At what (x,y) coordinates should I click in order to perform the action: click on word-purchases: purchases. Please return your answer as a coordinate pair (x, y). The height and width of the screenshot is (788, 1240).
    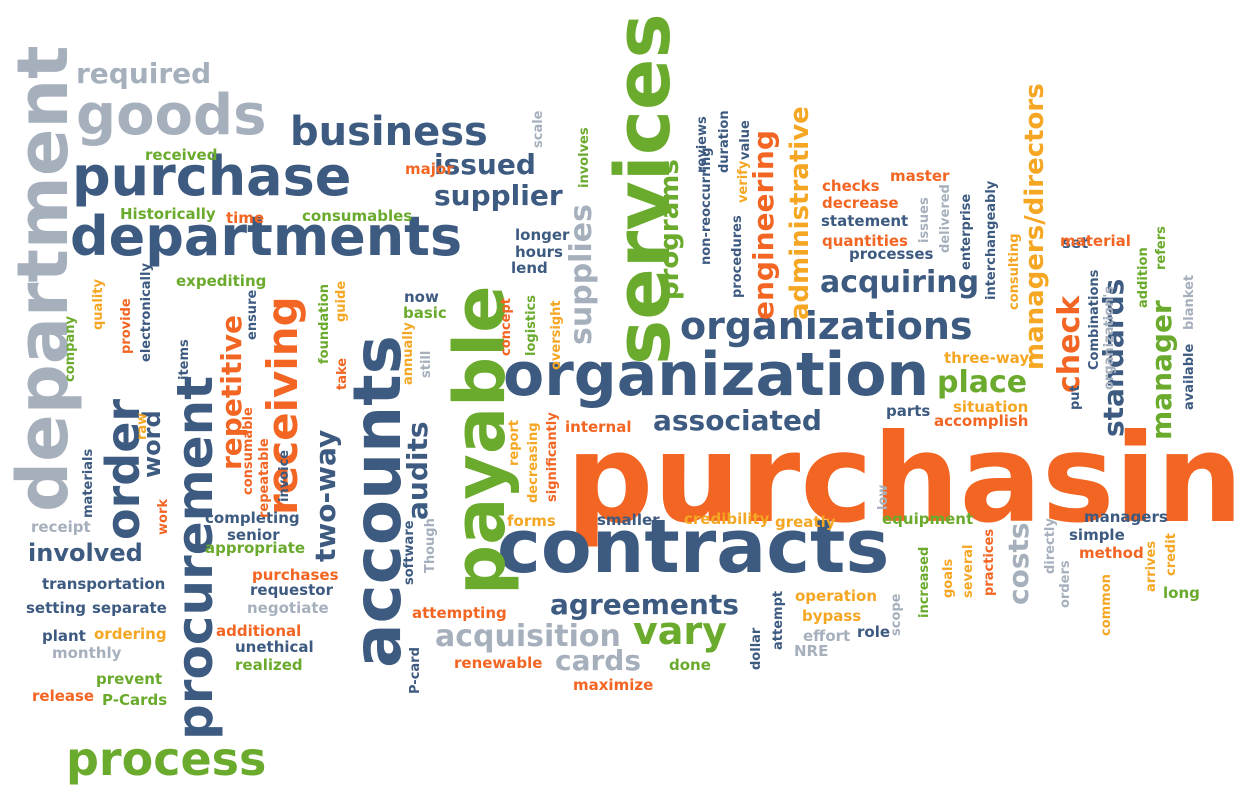
    Looking at the image, I should click on (295, 575).